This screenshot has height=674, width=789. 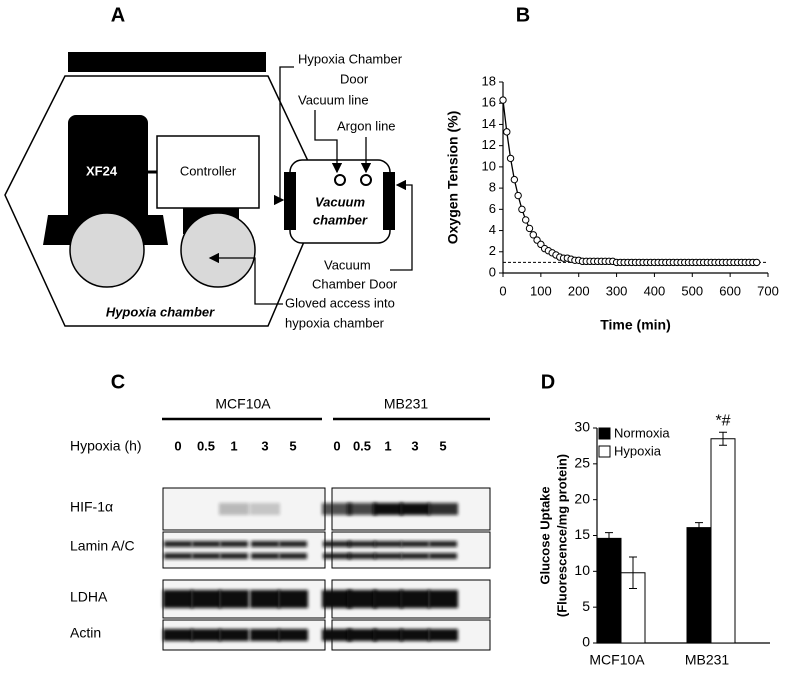 I want to click on xf24, so click(x=105, y=180).